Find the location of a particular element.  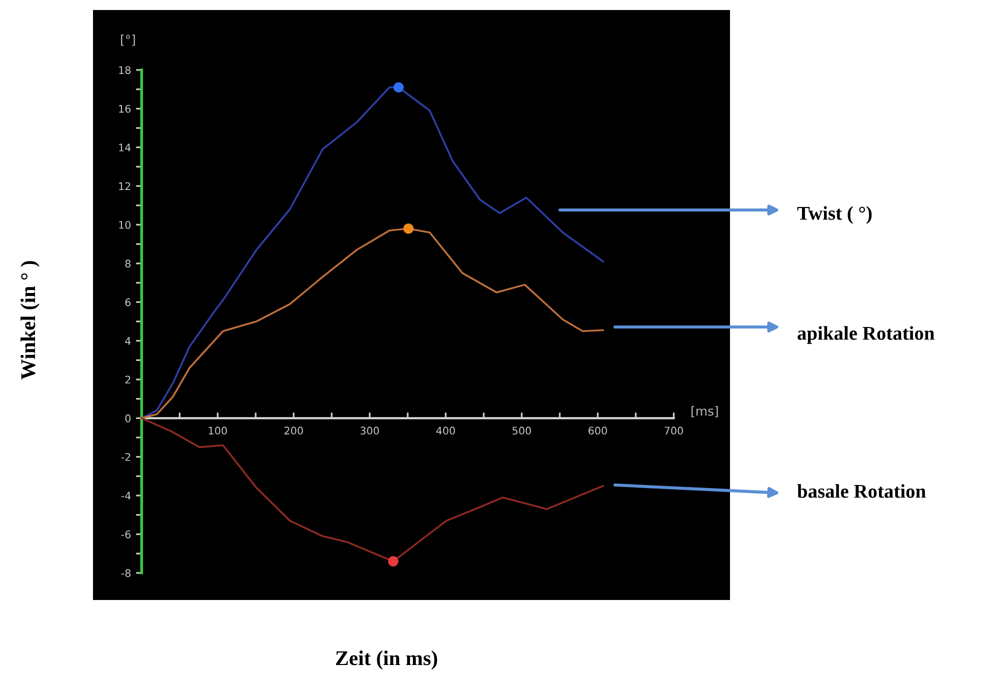

x-axis-title: Zeit (in ms) is located at coordinates (387, 660).